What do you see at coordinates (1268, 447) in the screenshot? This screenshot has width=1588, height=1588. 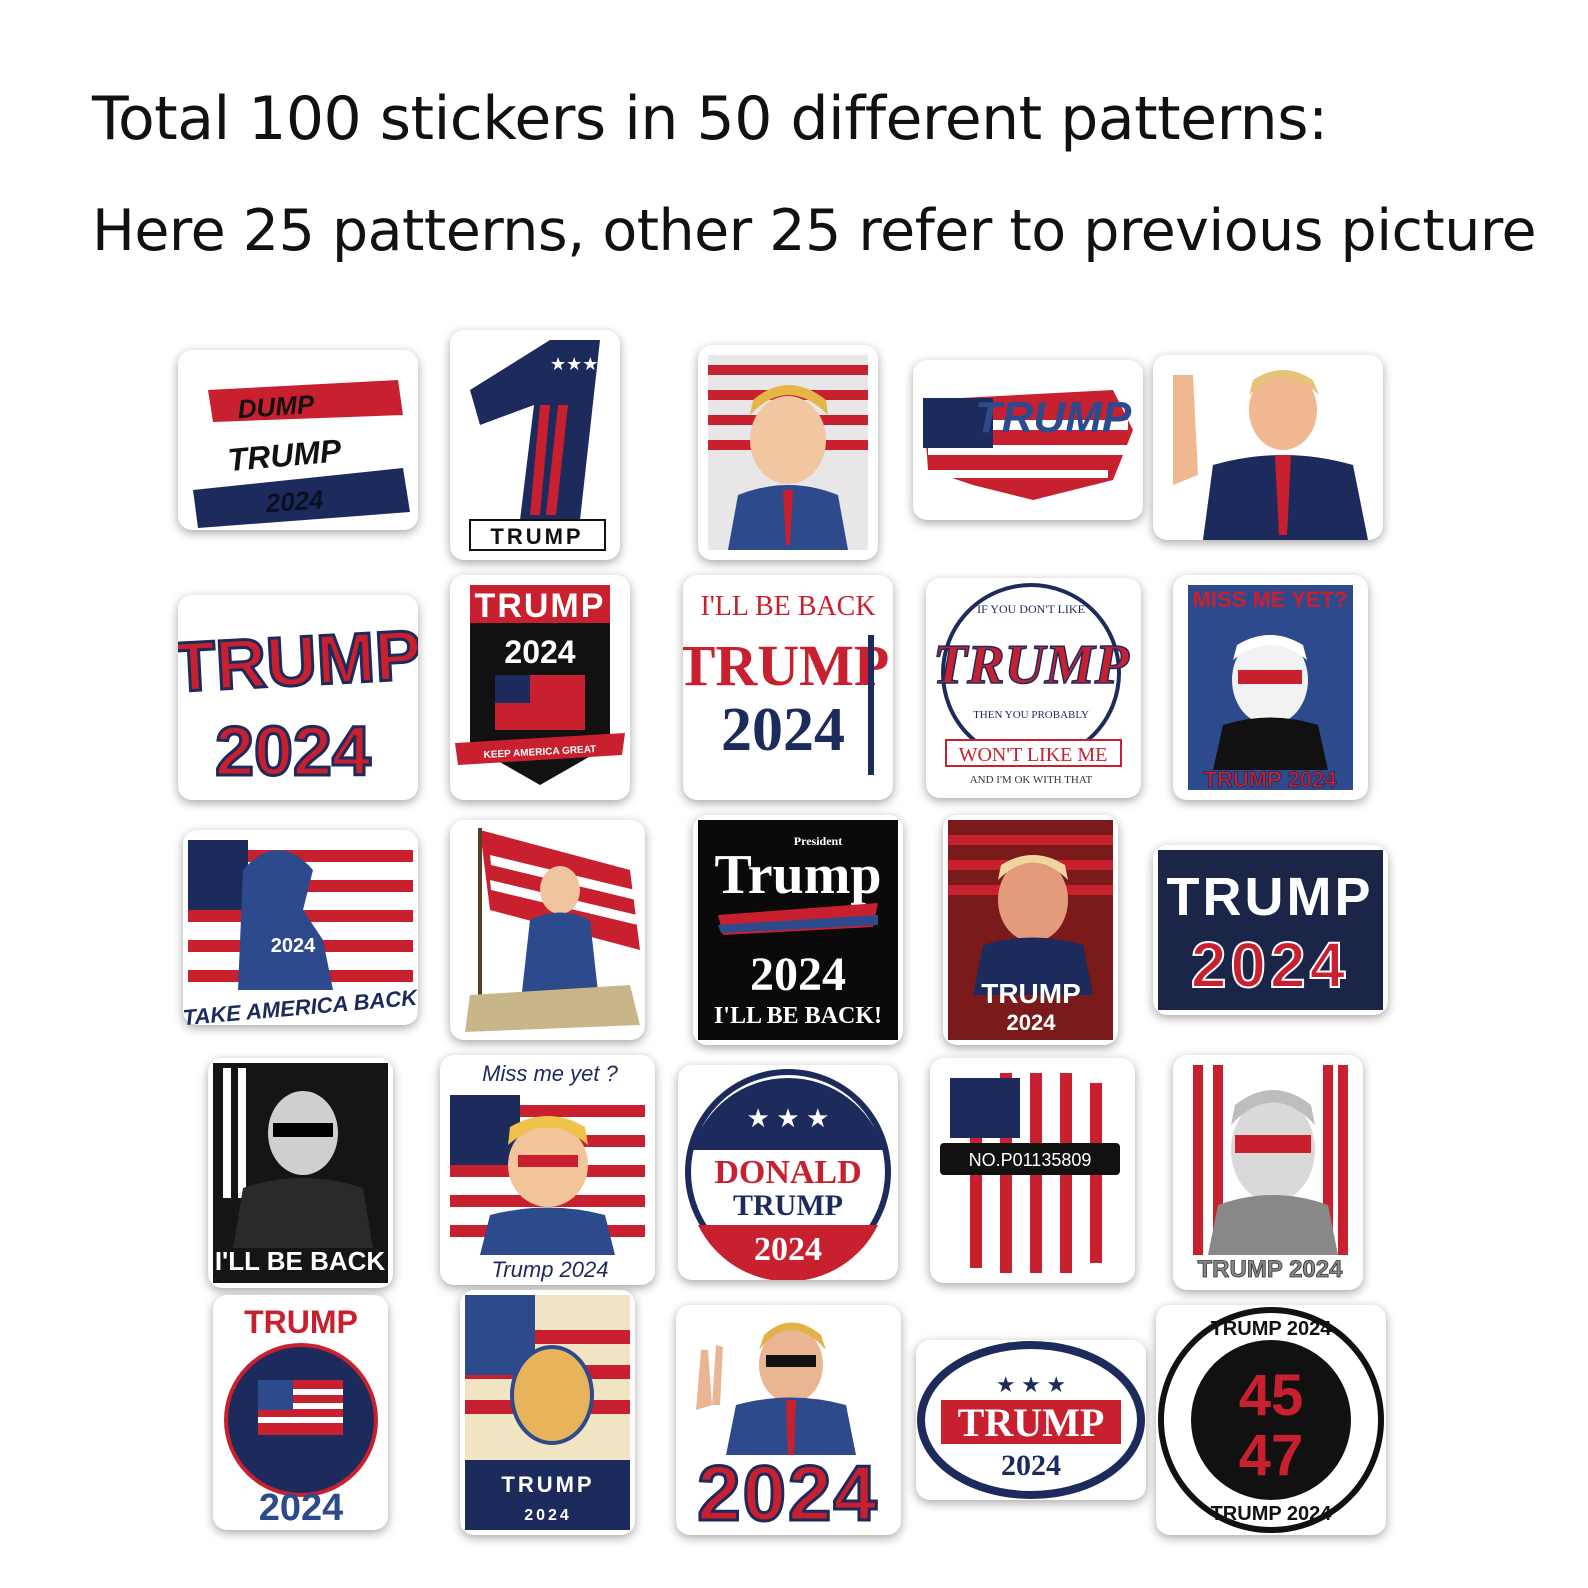 I see `sticker-thumbs-up-photo` at bounding box center [1268, 447].